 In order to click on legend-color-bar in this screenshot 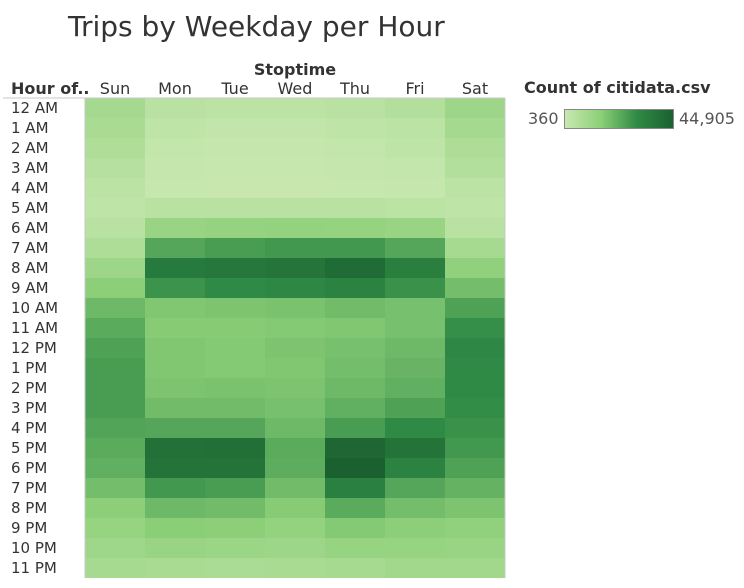, I will do `click(619, 119)`.